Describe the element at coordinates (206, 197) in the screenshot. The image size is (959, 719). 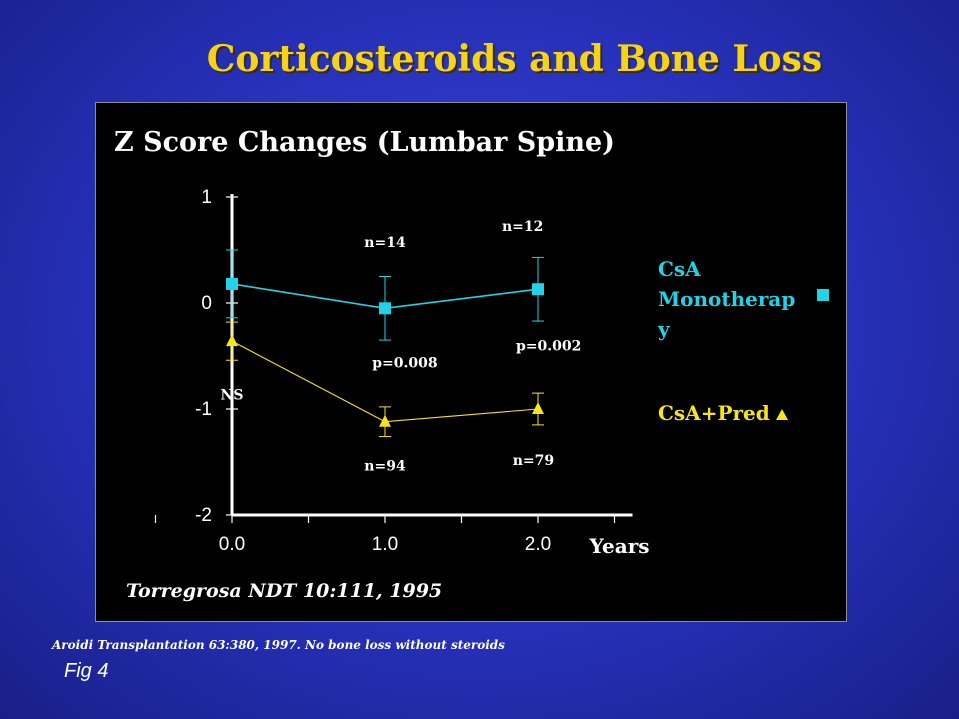
I see `y-tick-label: 1` at that location.